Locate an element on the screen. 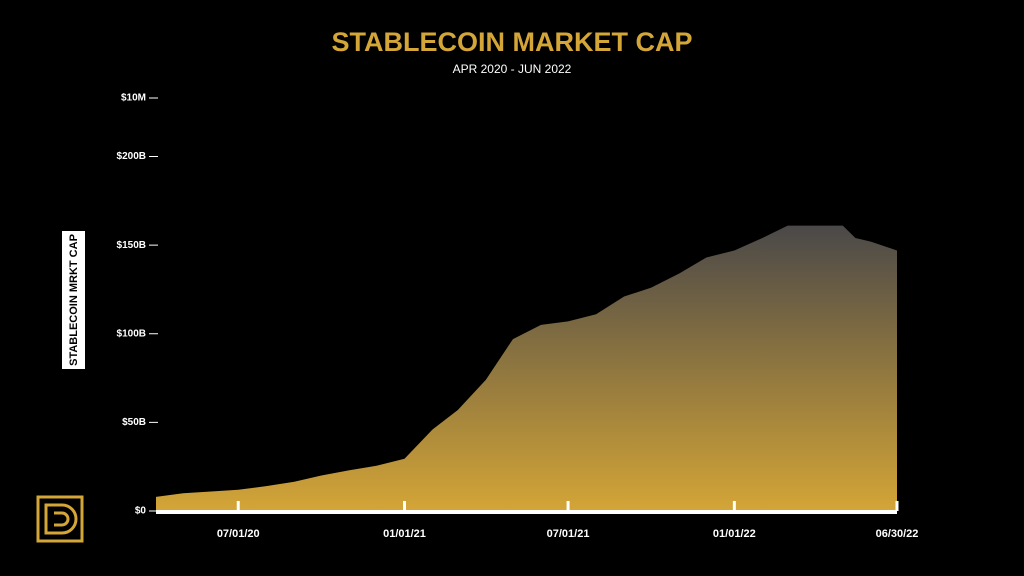 This screenshot has width=1024, height=576. y-tick-label: $200B is located at coordinates (131, 156).